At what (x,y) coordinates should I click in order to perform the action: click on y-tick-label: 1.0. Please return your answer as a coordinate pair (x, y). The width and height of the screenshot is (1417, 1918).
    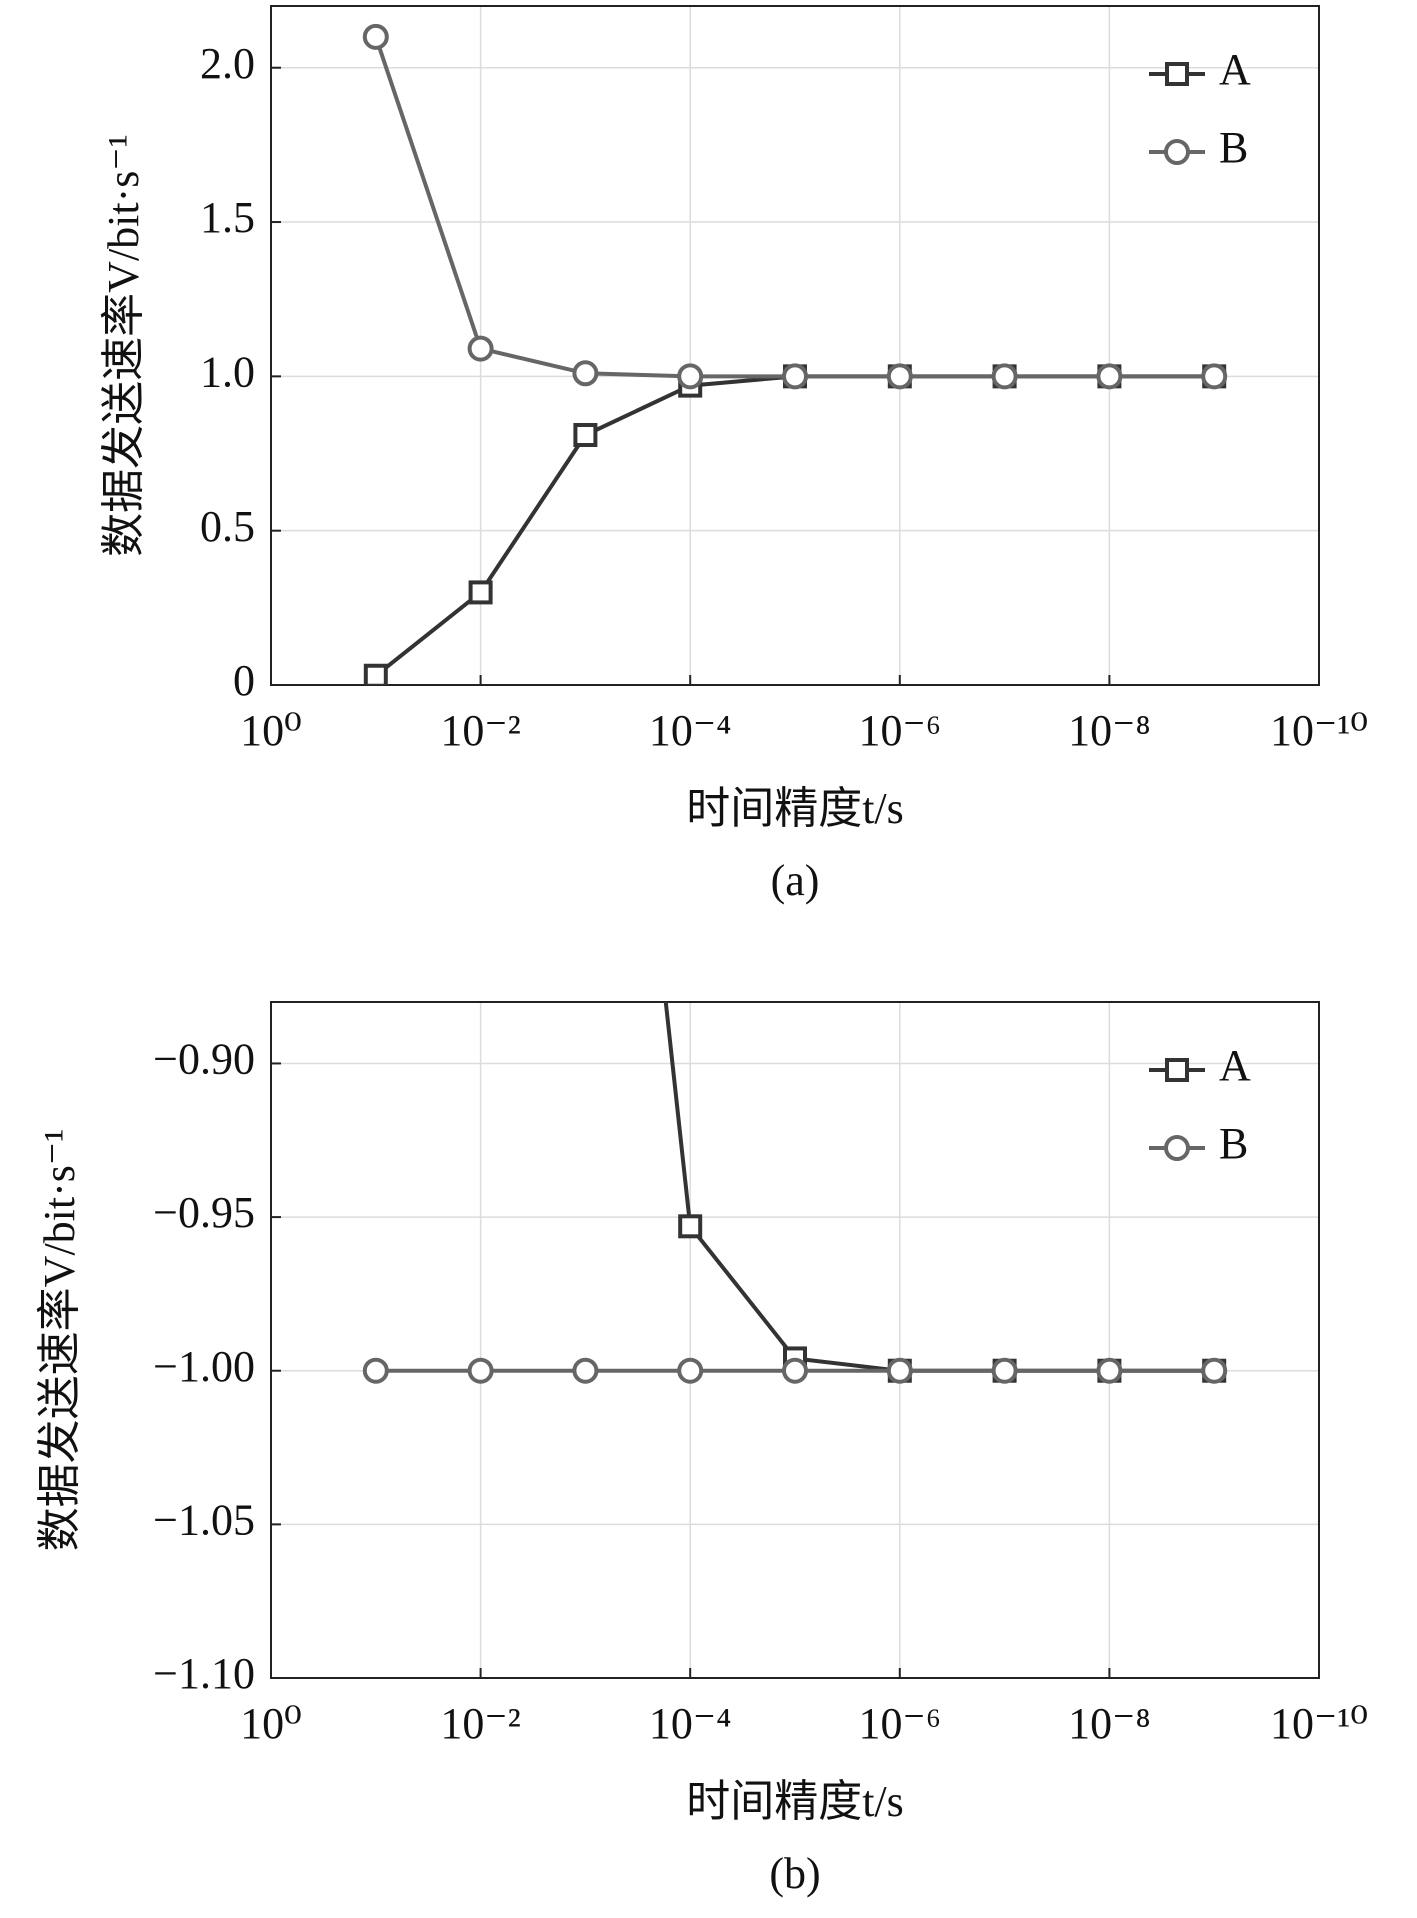
    Looking at the image, I should click on (227, 371).